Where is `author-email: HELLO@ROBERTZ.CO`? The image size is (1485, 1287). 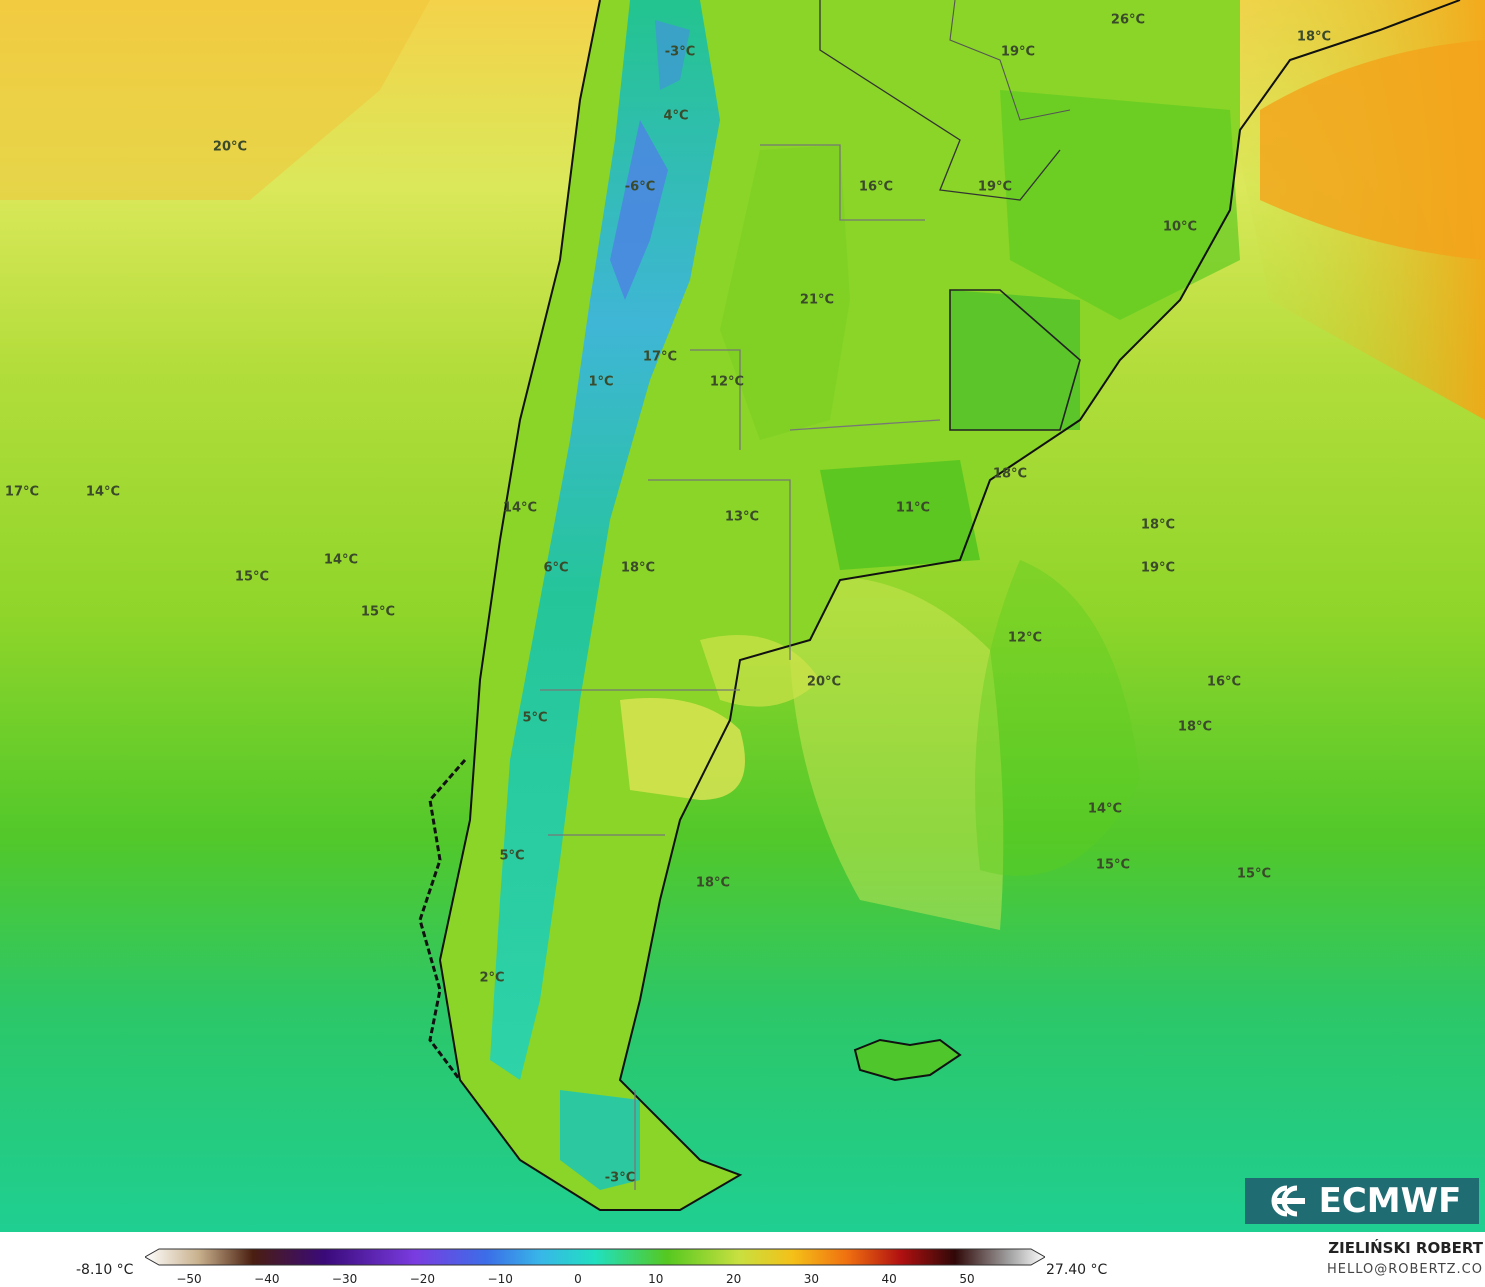
author-email: HELLO@ROBERTZ.CO is located at coordinates (1404, 1269).